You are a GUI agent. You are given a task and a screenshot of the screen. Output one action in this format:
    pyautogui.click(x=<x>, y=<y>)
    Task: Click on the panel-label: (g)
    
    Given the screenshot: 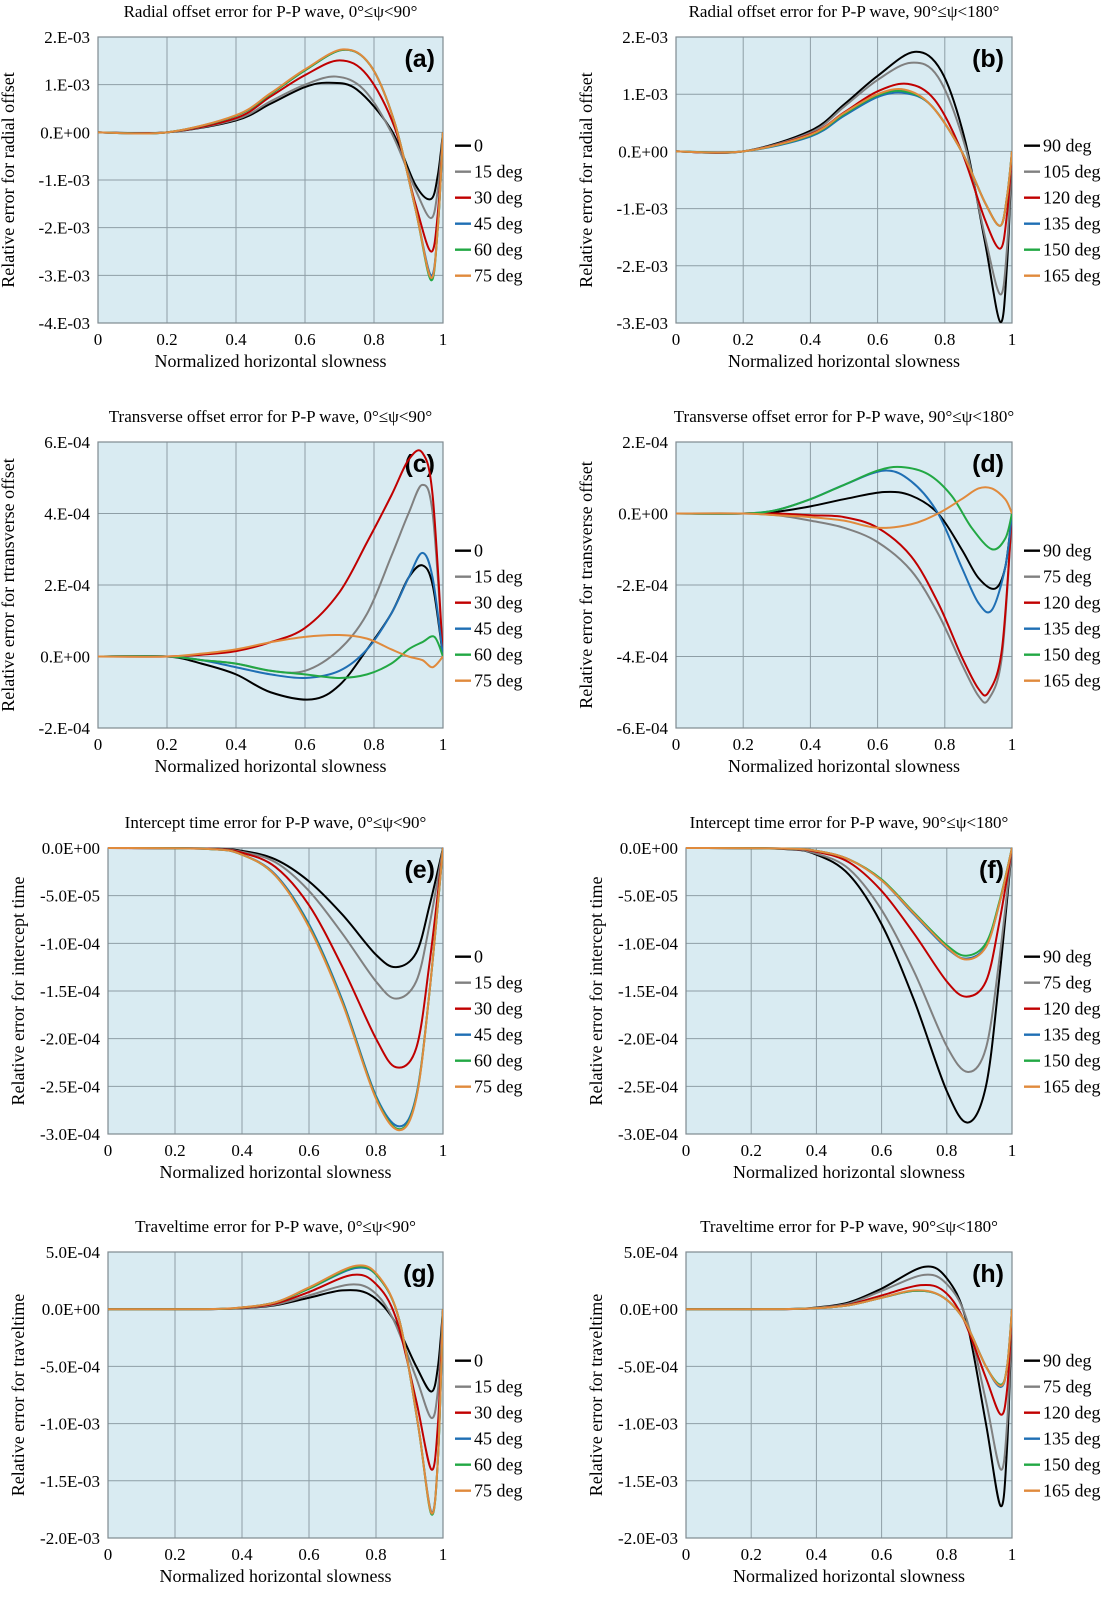 What is the action you would take?
    pyautogui.click(x=419, y=1274)
    